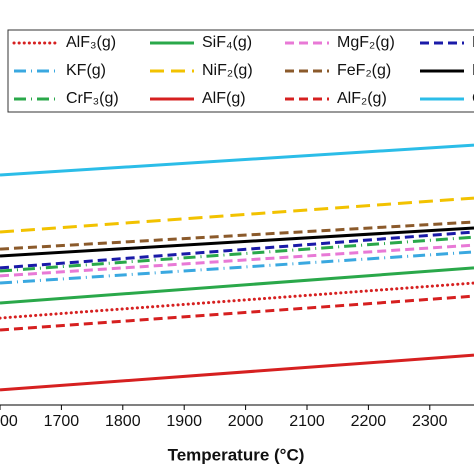 The image size is (474, 474). Describe the element at coordinates (364, 70) in the screenshot. I see `legend-label: FeF₂(g)` at that location.